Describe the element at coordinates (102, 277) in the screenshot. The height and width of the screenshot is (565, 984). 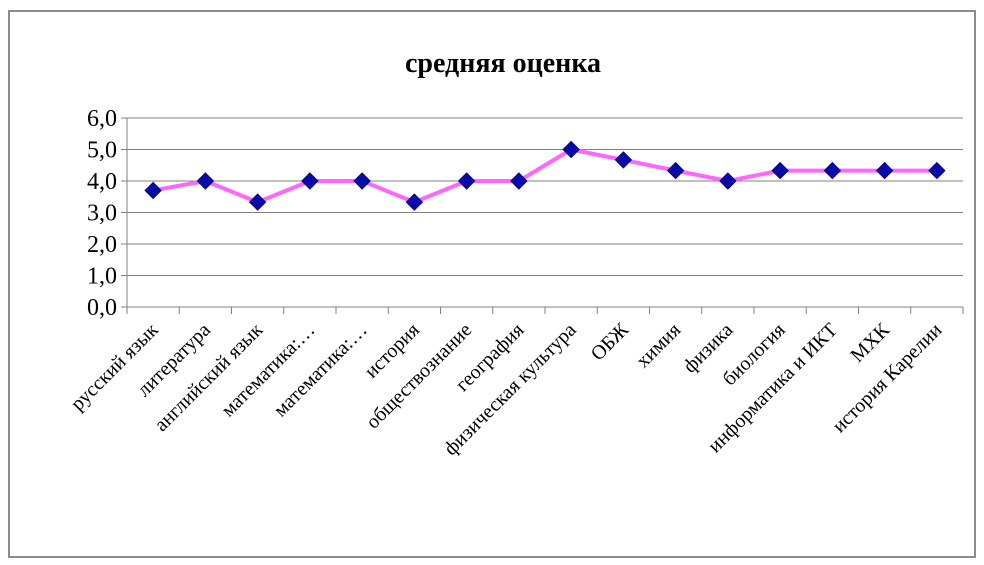
I see `y-tick-label: 1,0` at that location.